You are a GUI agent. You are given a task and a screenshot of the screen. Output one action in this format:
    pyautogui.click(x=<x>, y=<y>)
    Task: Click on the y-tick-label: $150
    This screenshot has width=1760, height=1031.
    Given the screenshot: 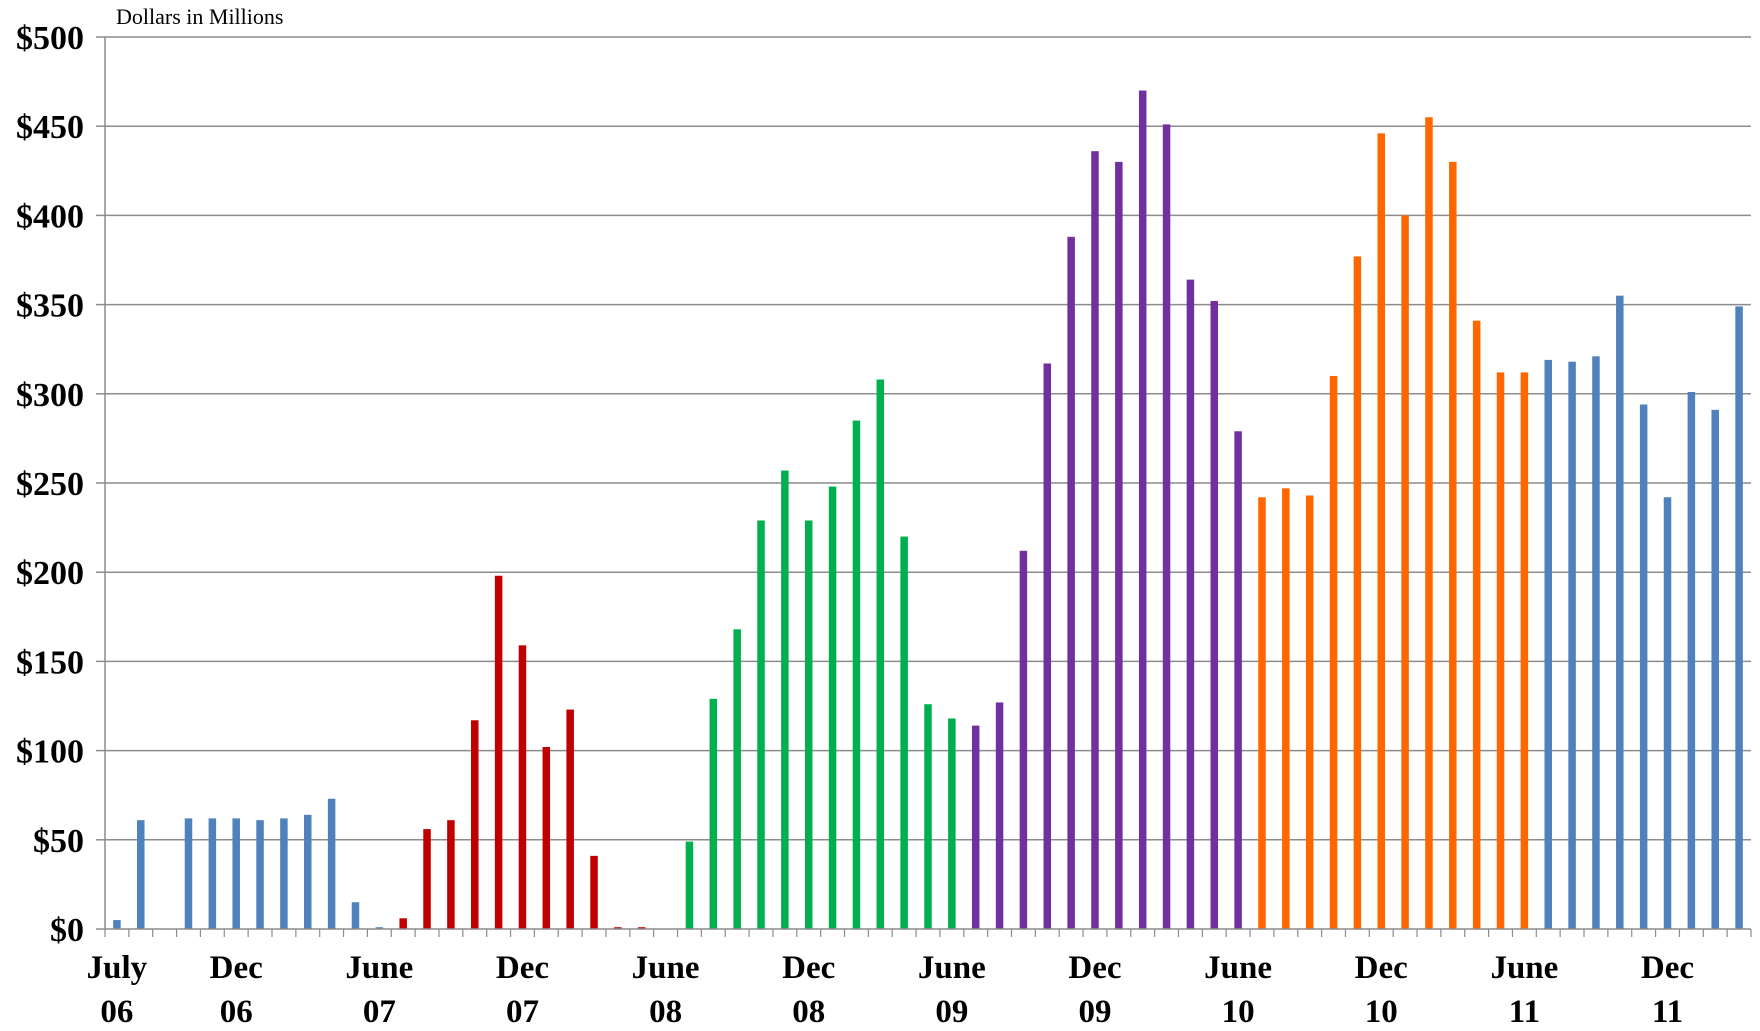 What is the action you would take?
    pyautogui.click(x=50, y=662)
    